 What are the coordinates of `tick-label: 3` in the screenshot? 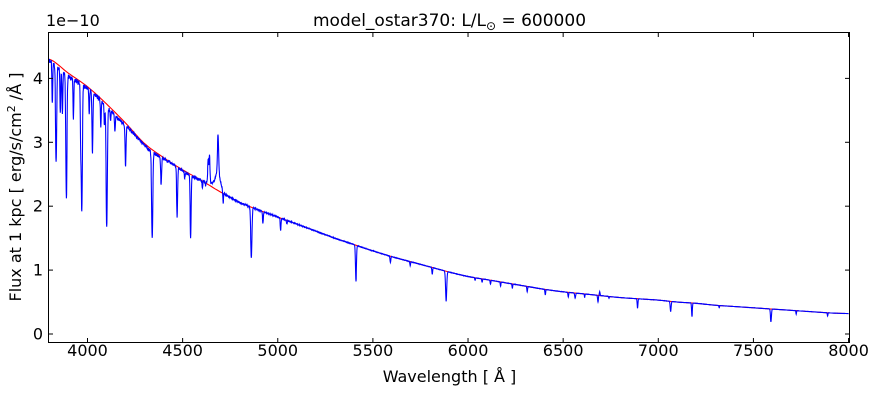 It's located at (38, 142).